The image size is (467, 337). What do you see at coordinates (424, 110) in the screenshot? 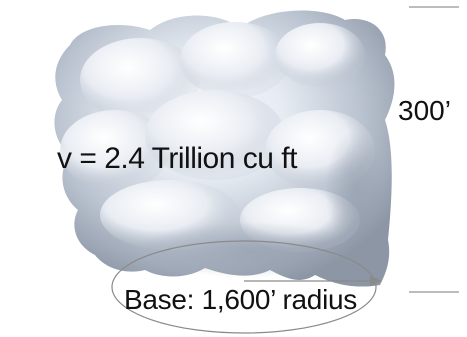
I see `height-label: 300’` at bounding box center [424, 110].